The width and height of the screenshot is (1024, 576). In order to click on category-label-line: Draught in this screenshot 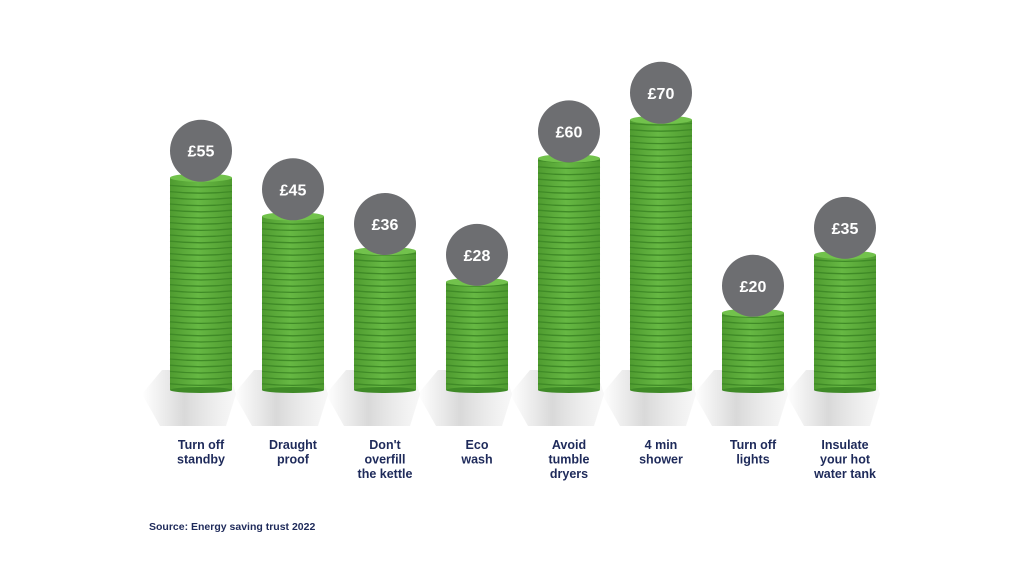, I will do `click(293, 445)`.